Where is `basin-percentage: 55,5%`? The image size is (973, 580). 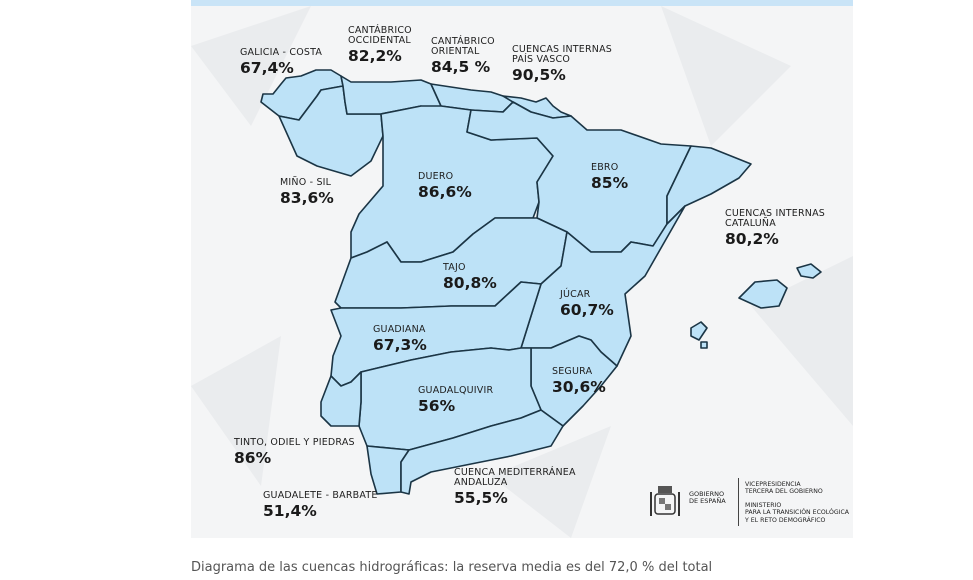
basin-percentage: 55,5% is located at coordinates (481, 497).